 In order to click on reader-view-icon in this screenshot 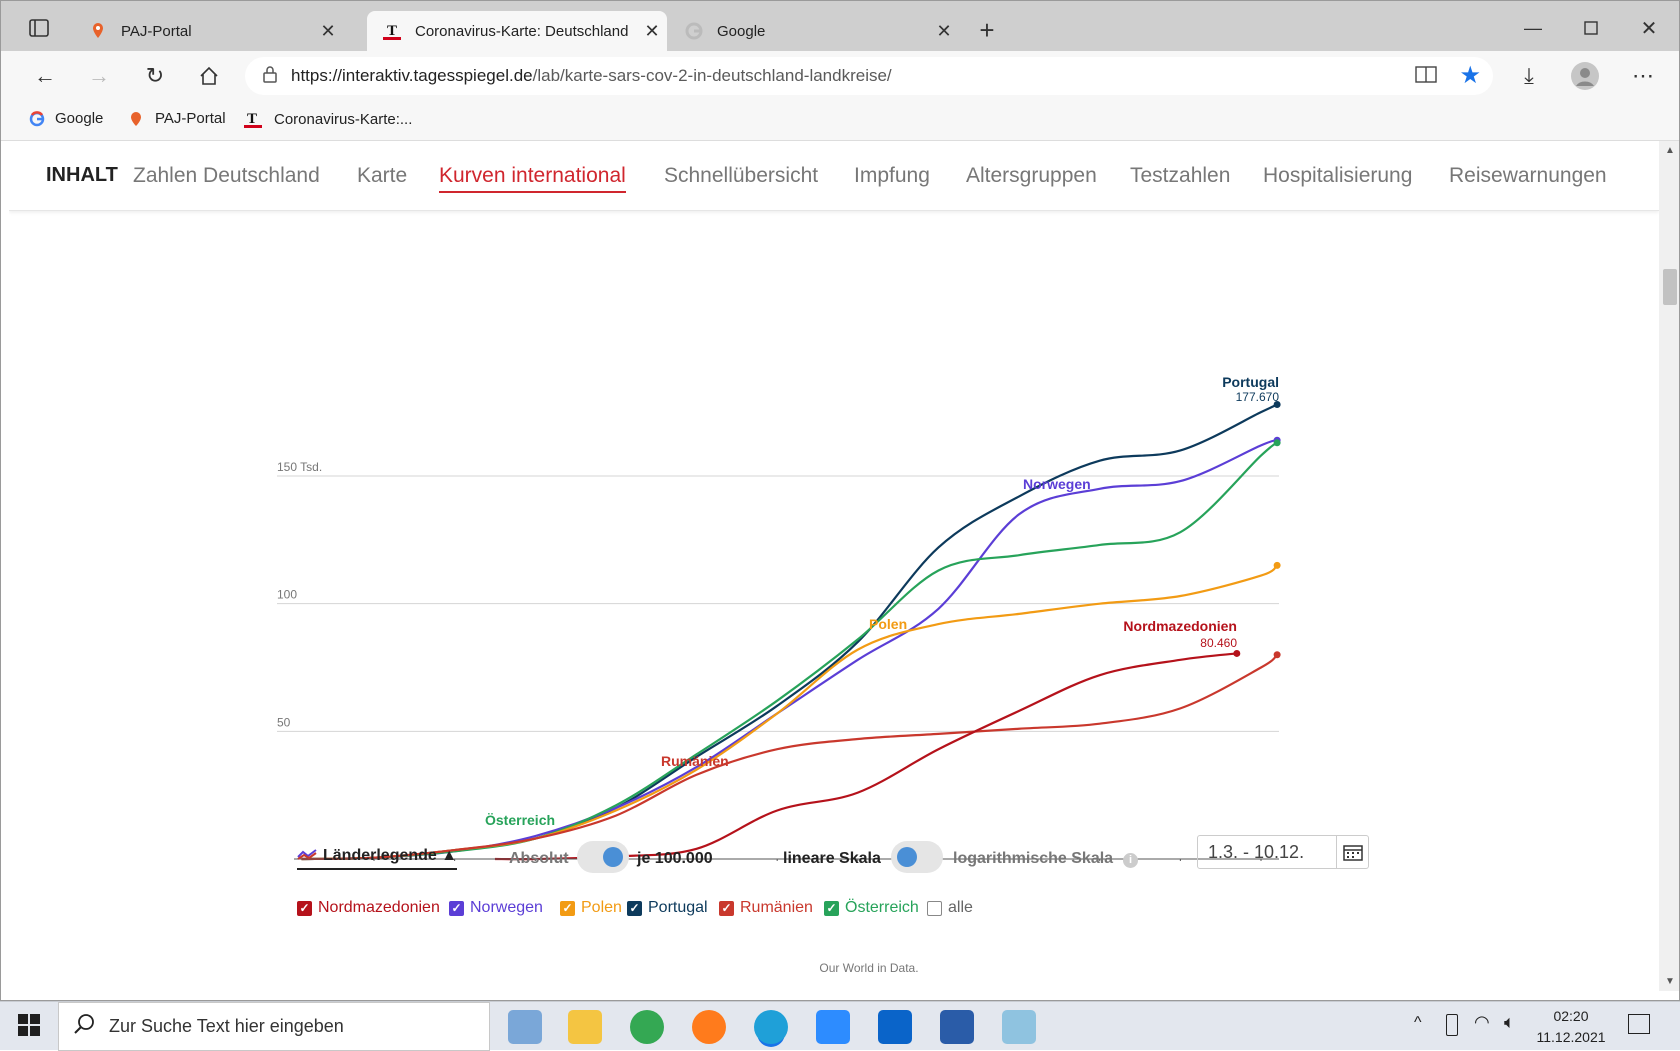, I will do `click(1426, 77)`.